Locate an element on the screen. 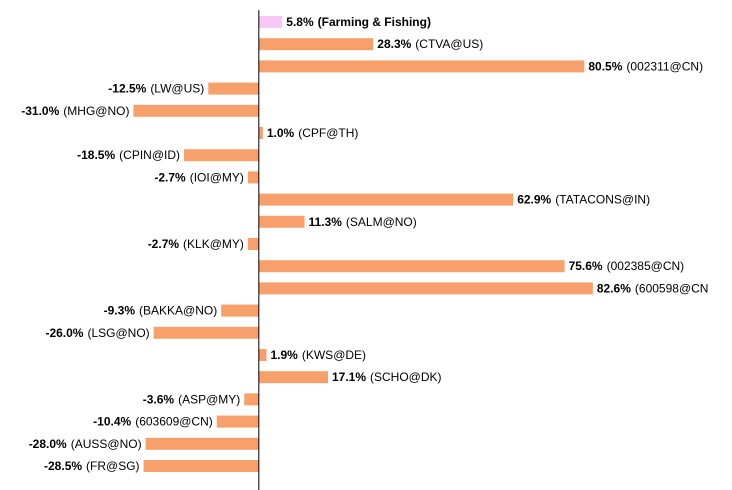 This screenshot has height=490, width=732. data-label: 1.9% (KWS@DE) is located at coordinates (319, 355).